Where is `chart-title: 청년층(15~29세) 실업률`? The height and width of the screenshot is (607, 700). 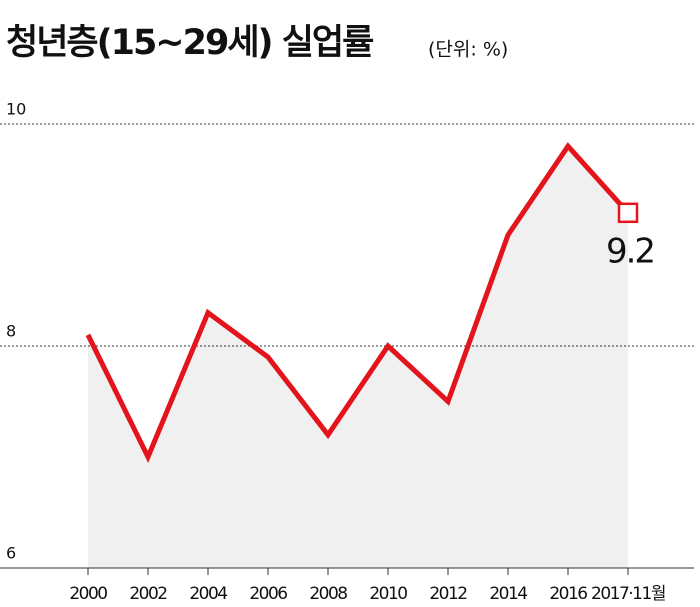 chart-title: 청년층(15~29세) 실업률 is located at coordinates (189, 43).